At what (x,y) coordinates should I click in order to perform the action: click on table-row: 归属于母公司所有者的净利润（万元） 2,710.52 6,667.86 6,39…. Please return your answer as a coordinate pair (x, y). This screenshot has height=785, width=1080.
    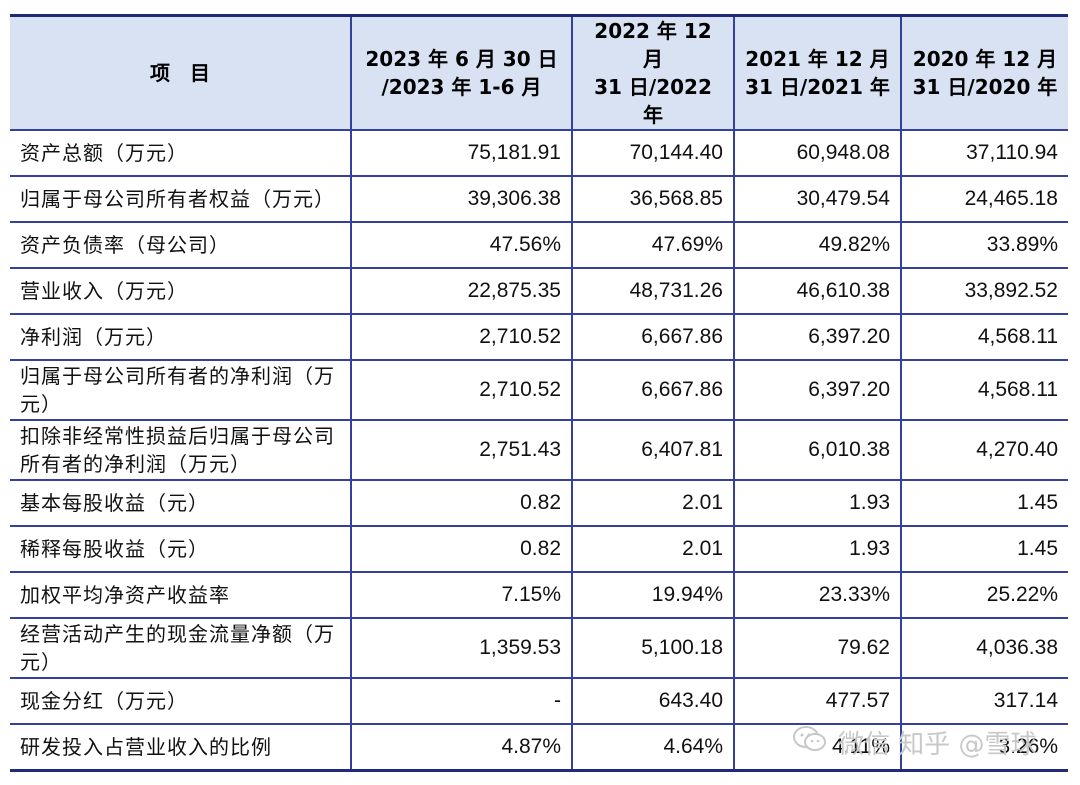
    Looking at the image, I should click on (539, 390).